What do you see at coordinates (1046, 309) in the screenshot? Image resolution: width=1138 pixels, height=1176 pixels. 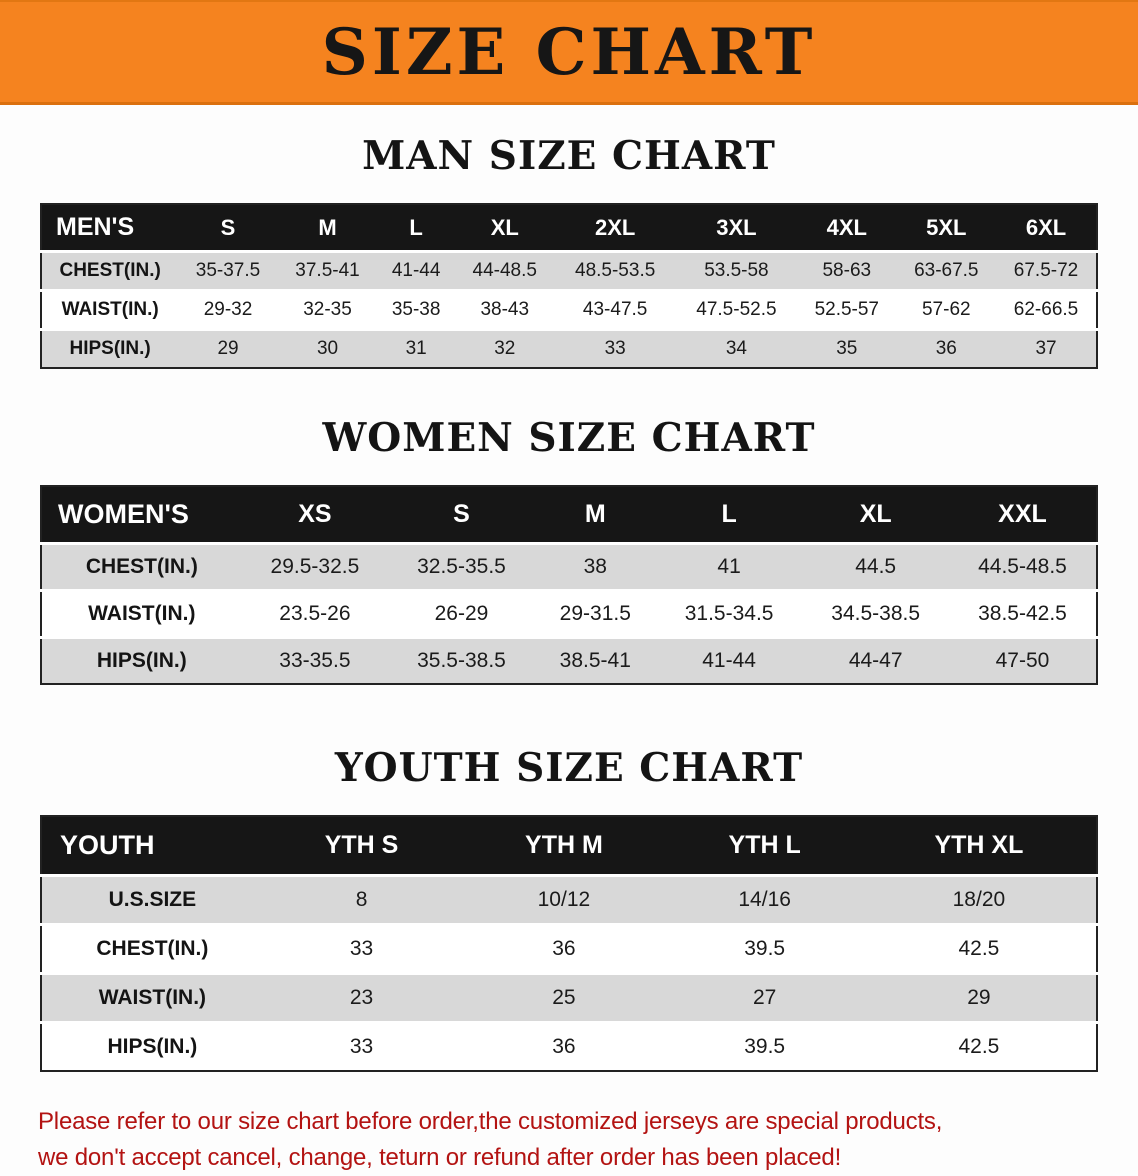 I see `measure-value: 62-66.5` at bounding box center [1046, 309].